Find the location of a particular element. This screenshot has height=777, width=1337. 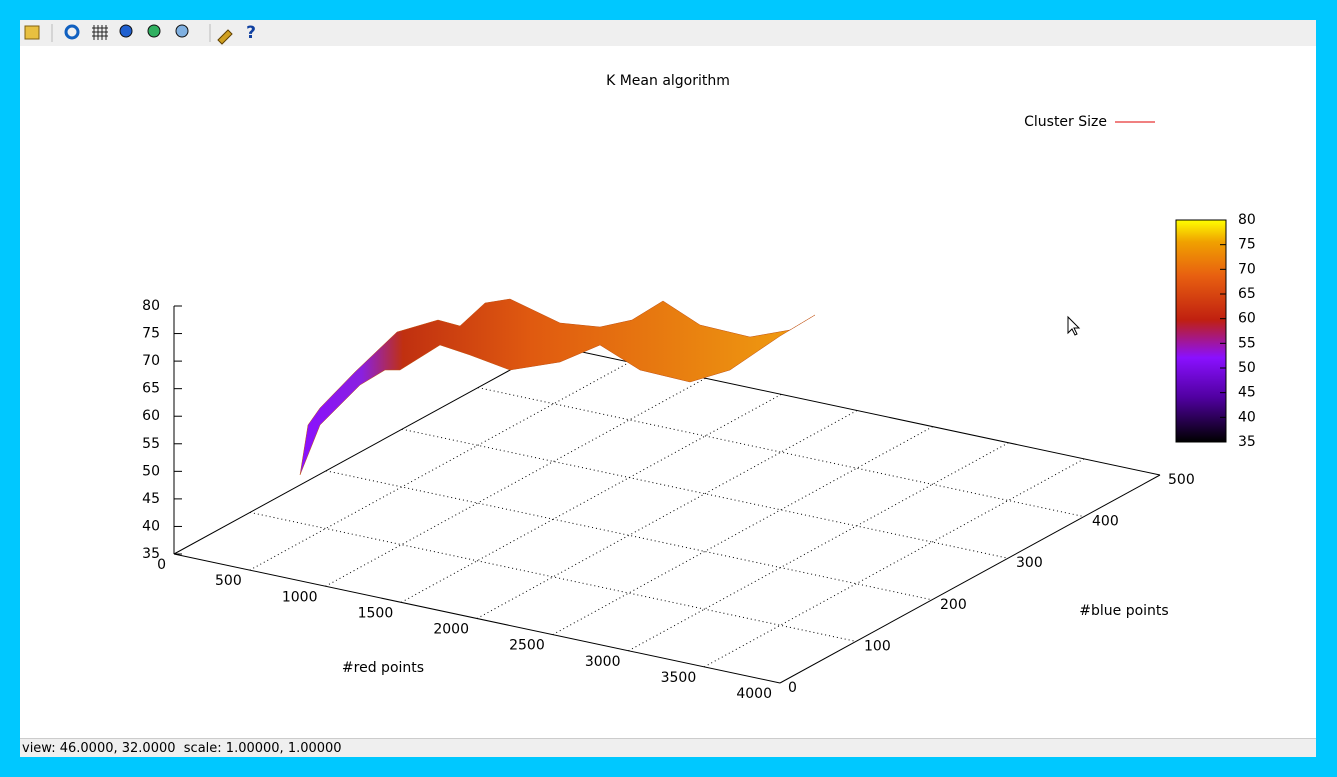

y-tick-label: 0 is located at coordinates (792, 688).